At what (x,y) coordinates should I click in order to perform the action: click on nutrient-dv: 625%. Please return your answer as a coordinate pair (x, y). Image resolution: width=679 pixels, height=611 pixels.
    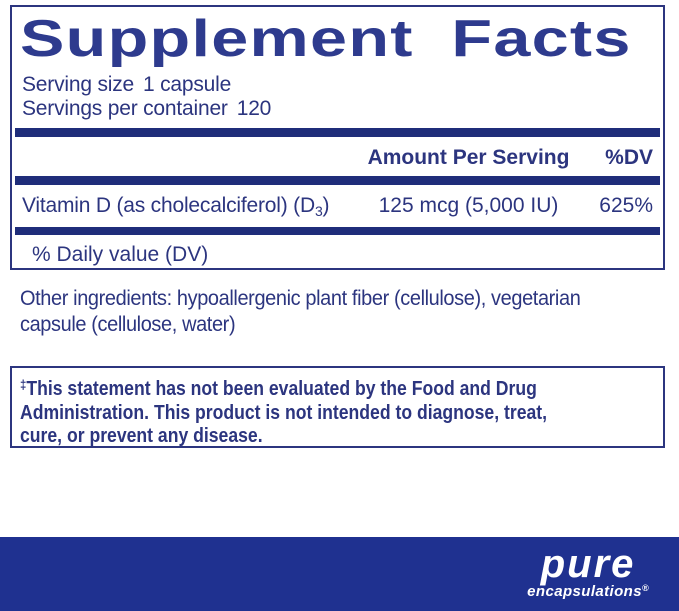
    Looking at the image, I should click on (626, 205).